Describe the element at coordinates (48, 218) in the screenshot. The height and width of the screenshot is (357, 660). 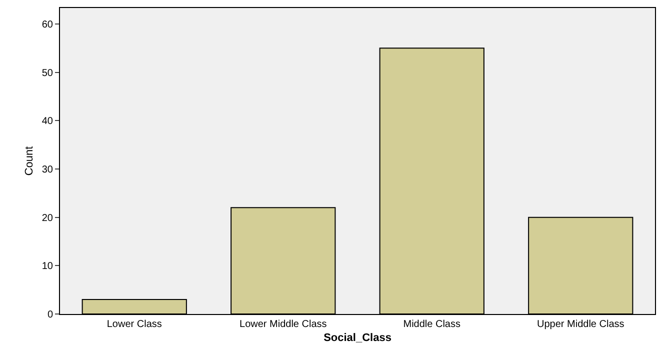
I see `y-tick-label: 20` at that location.